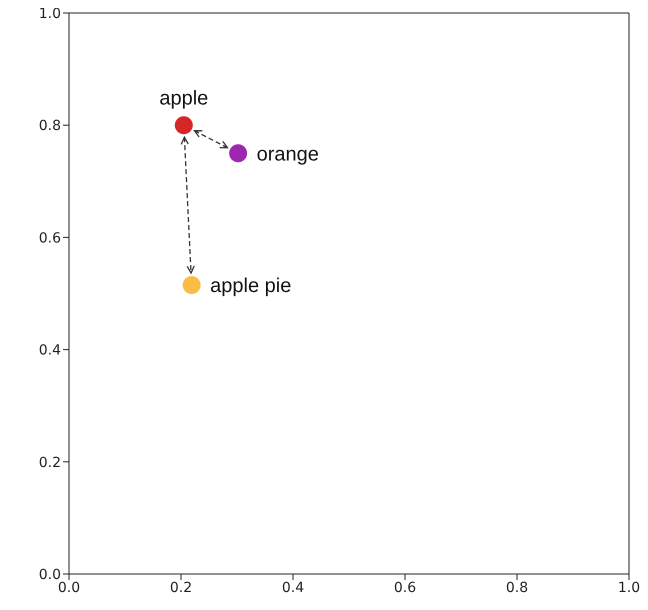  Describe the element at coordinates (405, 588) in the screenshot. I see `x-tick-label: 0.6` at that location.